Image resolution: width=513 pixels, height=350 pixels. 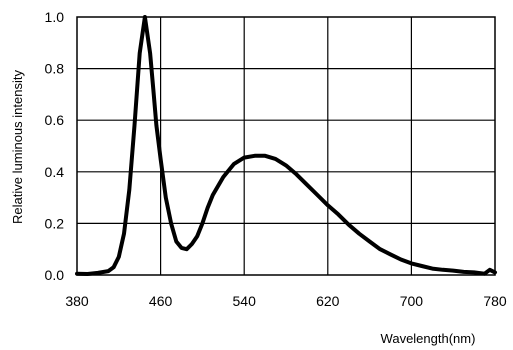 What do you see at coordinates (245, 301) in the screenshot?
I see `x-tick-label: 540` at bounding box center [245, 301].